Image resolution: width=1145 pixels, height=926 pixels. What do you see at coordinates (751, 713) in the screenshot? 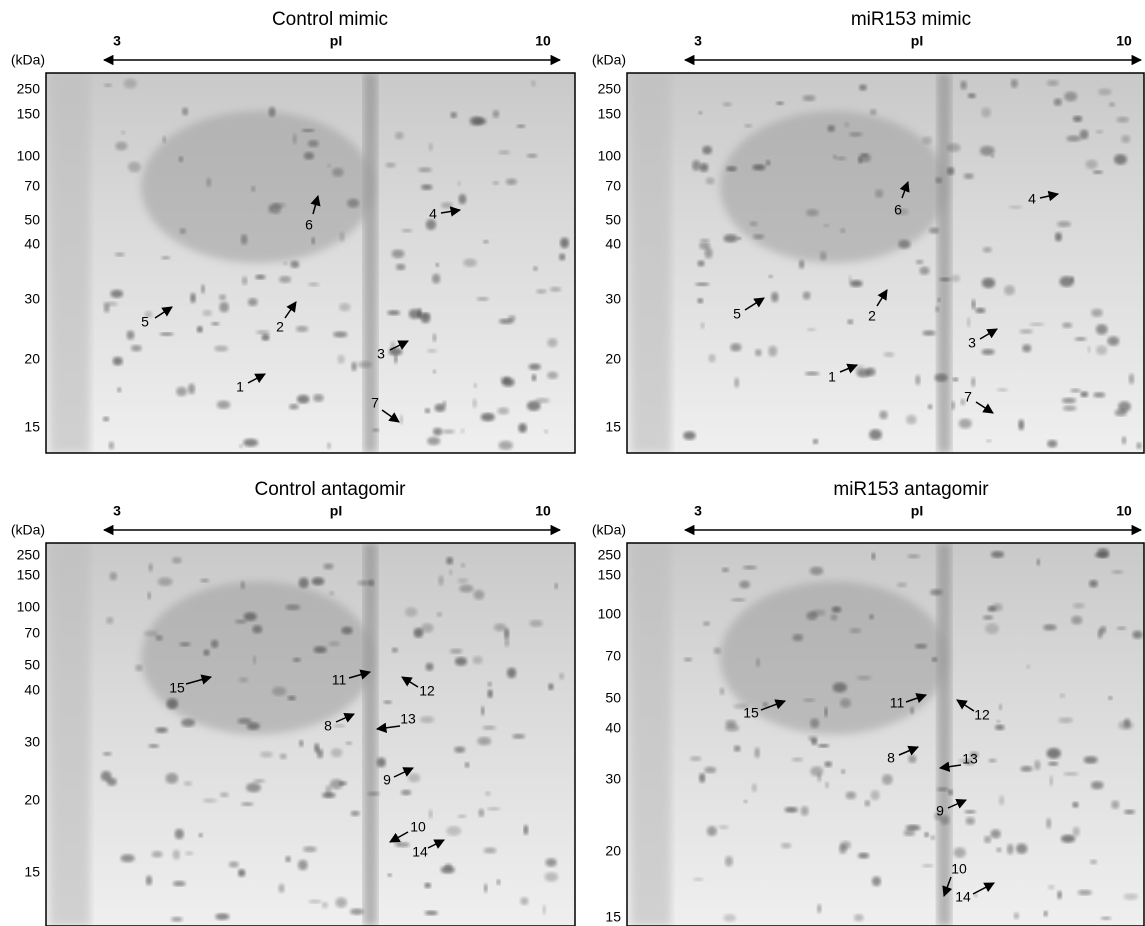
I see `spot-label: 15` at bounding box center [751, 713].